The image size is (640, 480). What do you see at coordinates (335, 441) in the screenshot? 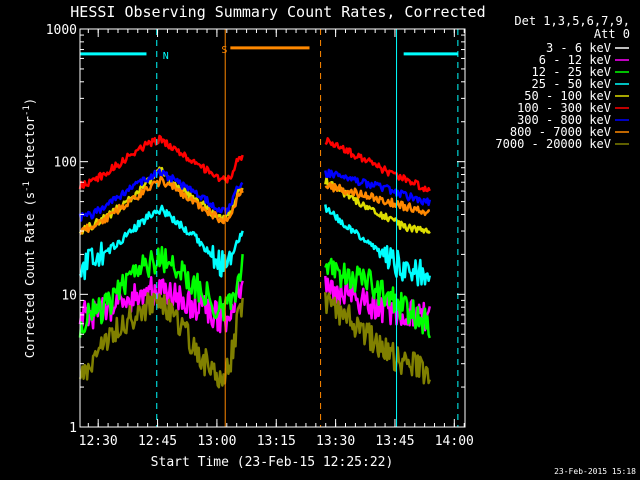
I see `x-tick-label: 13:30` at bounding box center [335, 441].